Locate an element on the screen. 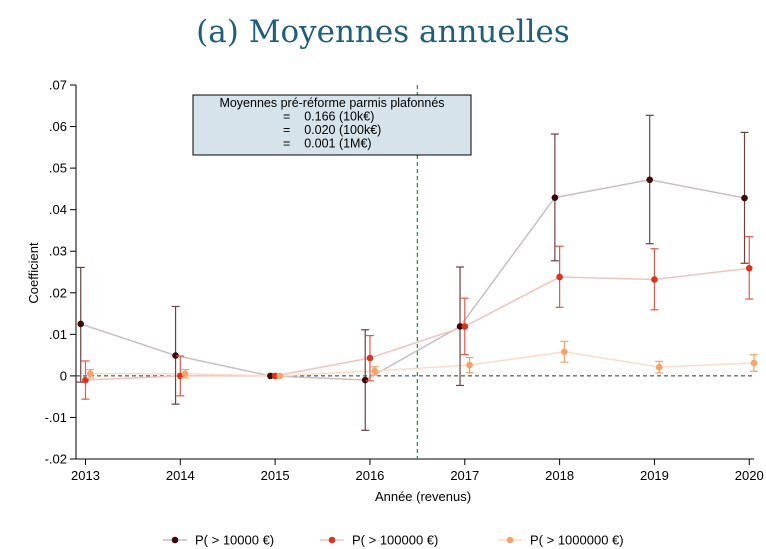  chart-title: (a) Moyennes annuelles is located at coordinates (383, 32).